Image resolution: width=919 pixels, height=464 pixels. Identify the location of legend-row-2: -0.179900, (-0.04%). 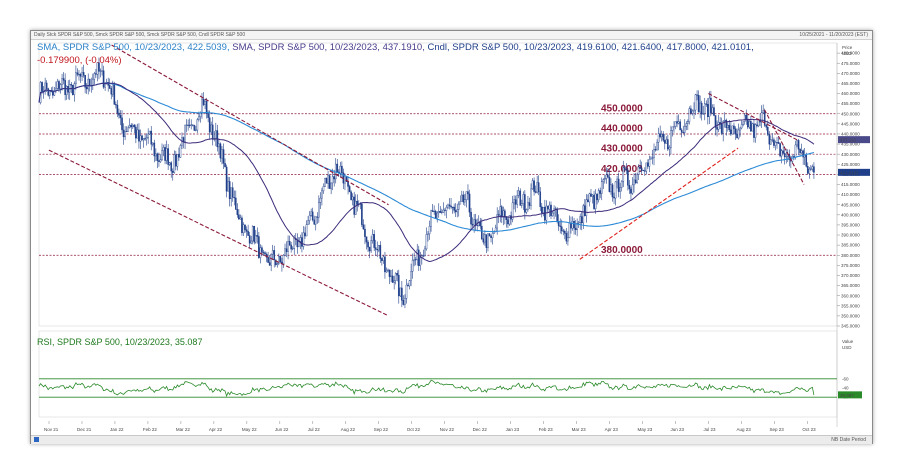
(79, 61).